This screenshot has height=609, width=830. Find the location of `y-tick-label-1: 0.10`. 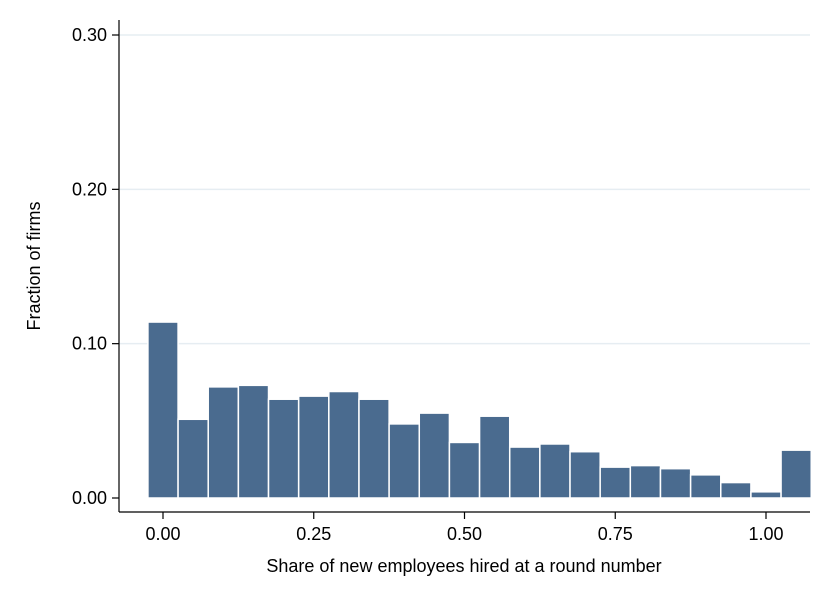

y-tick-label-1: 0.10 is located at coordinates (89, 344).